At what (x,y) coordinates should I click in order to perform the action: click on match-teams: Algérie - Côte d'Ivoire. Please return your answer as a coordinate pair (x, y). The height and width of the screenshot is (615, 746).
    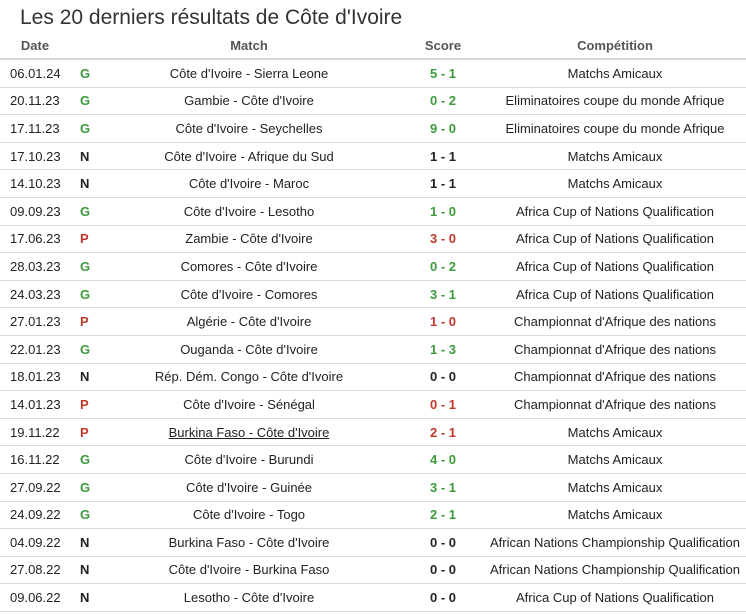
    Looking at the image, I should click on (249, 321).